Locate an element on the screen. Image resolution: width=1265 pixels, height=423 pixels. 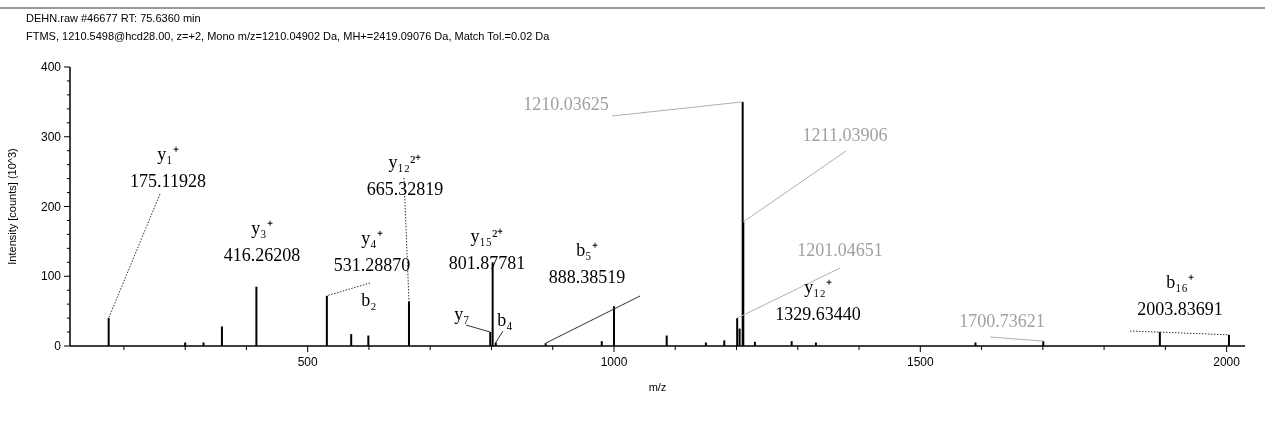
annotation: y₇ is located at coordinates (462, 314).